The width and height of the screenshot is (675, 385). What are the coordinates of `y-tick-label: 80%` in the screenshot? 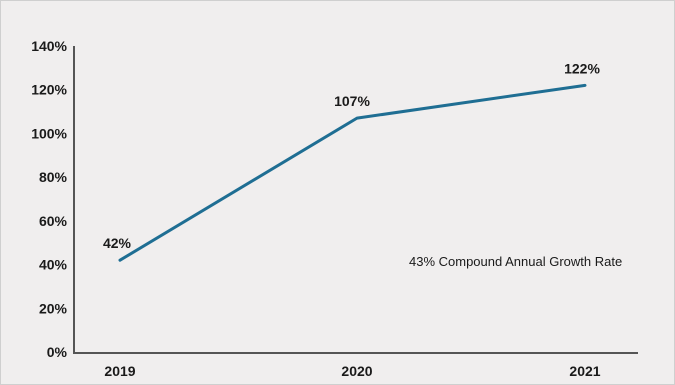 It's located at (53, 177).